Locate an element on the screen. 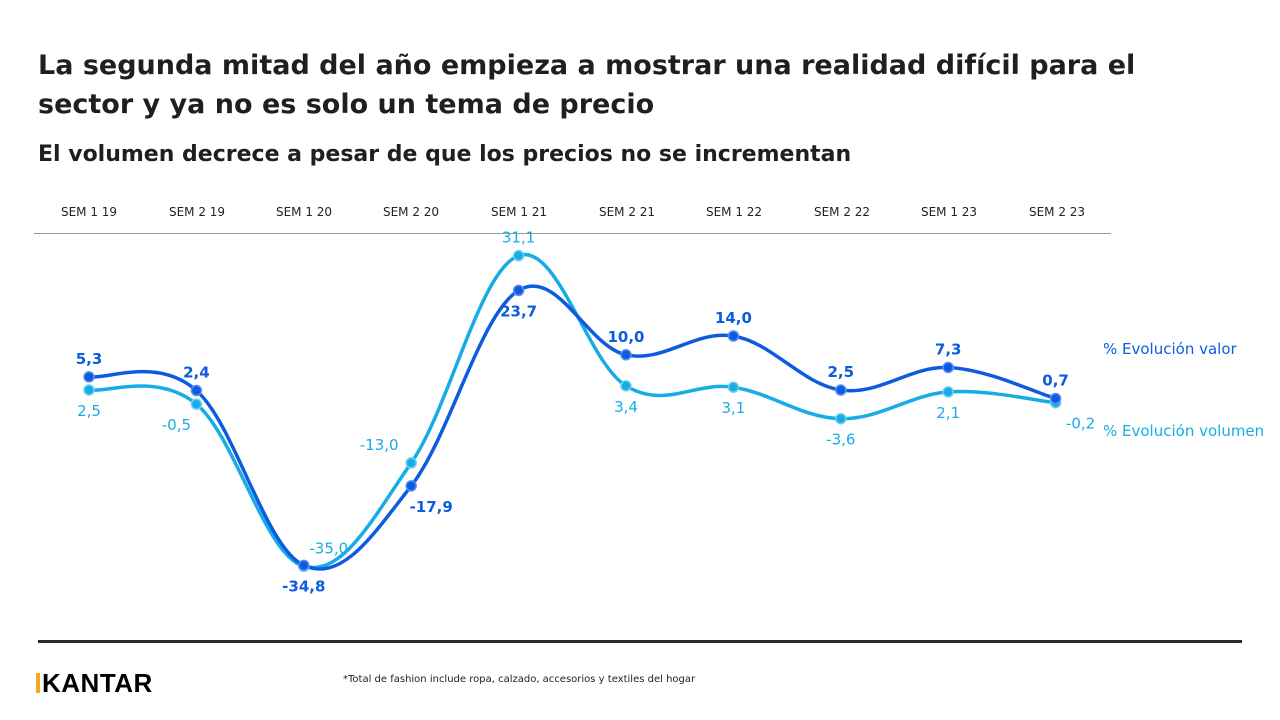  data-label-valor: -17,9 is located at coordinates (431, 507).